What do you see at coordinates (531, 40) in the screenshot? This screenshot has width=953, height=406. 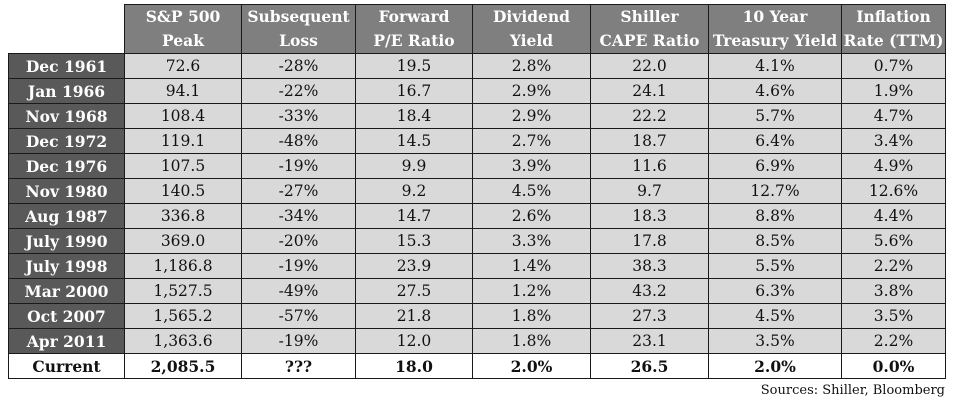 I see `column-header-line: Yield` at bounding box center [531, 40].